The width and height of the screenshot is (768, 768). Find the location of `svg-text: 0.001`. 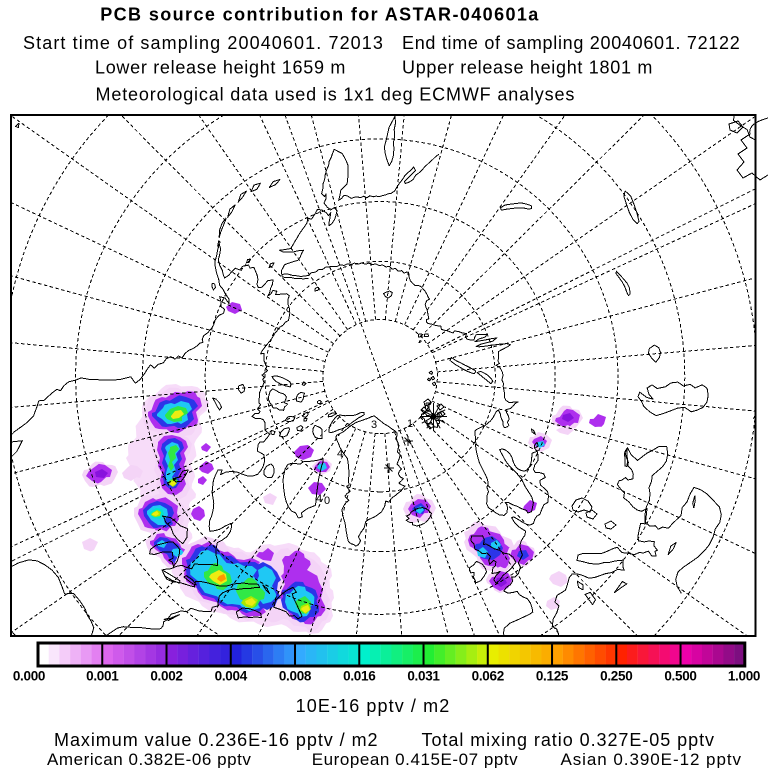

svg-text: 0.001 is located at coordinates (102, 676).